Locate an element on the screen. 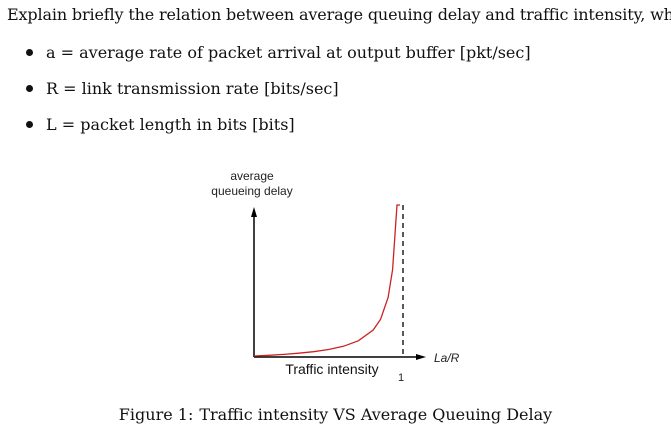 This screenshot has width=671, height=438. definition-text: L = packet length in bits [bits] is located at coordinates (170, 124).